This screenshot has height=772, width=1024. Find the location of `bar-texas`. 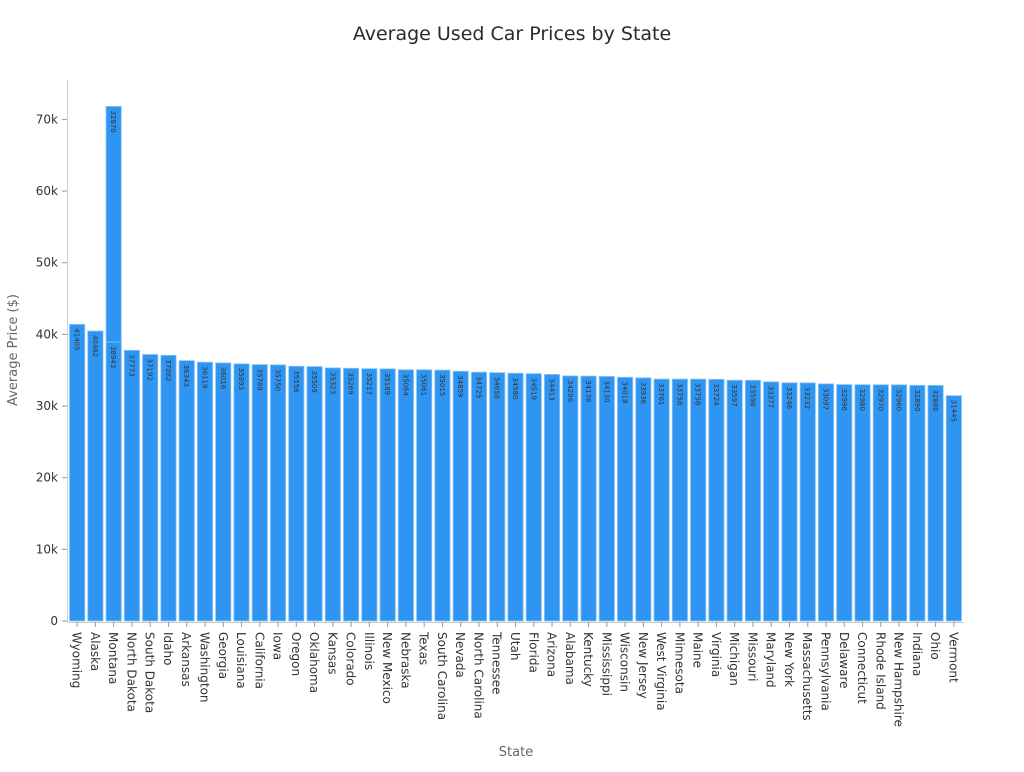

bar-texas is located at coordinates (424, 495).